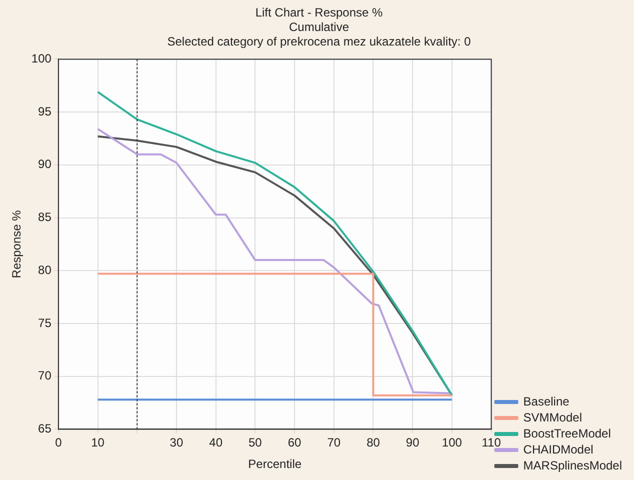  Describe the element at coordinates (295, 443) in the screenshot. I see `x-tick-label: 60` at that location.